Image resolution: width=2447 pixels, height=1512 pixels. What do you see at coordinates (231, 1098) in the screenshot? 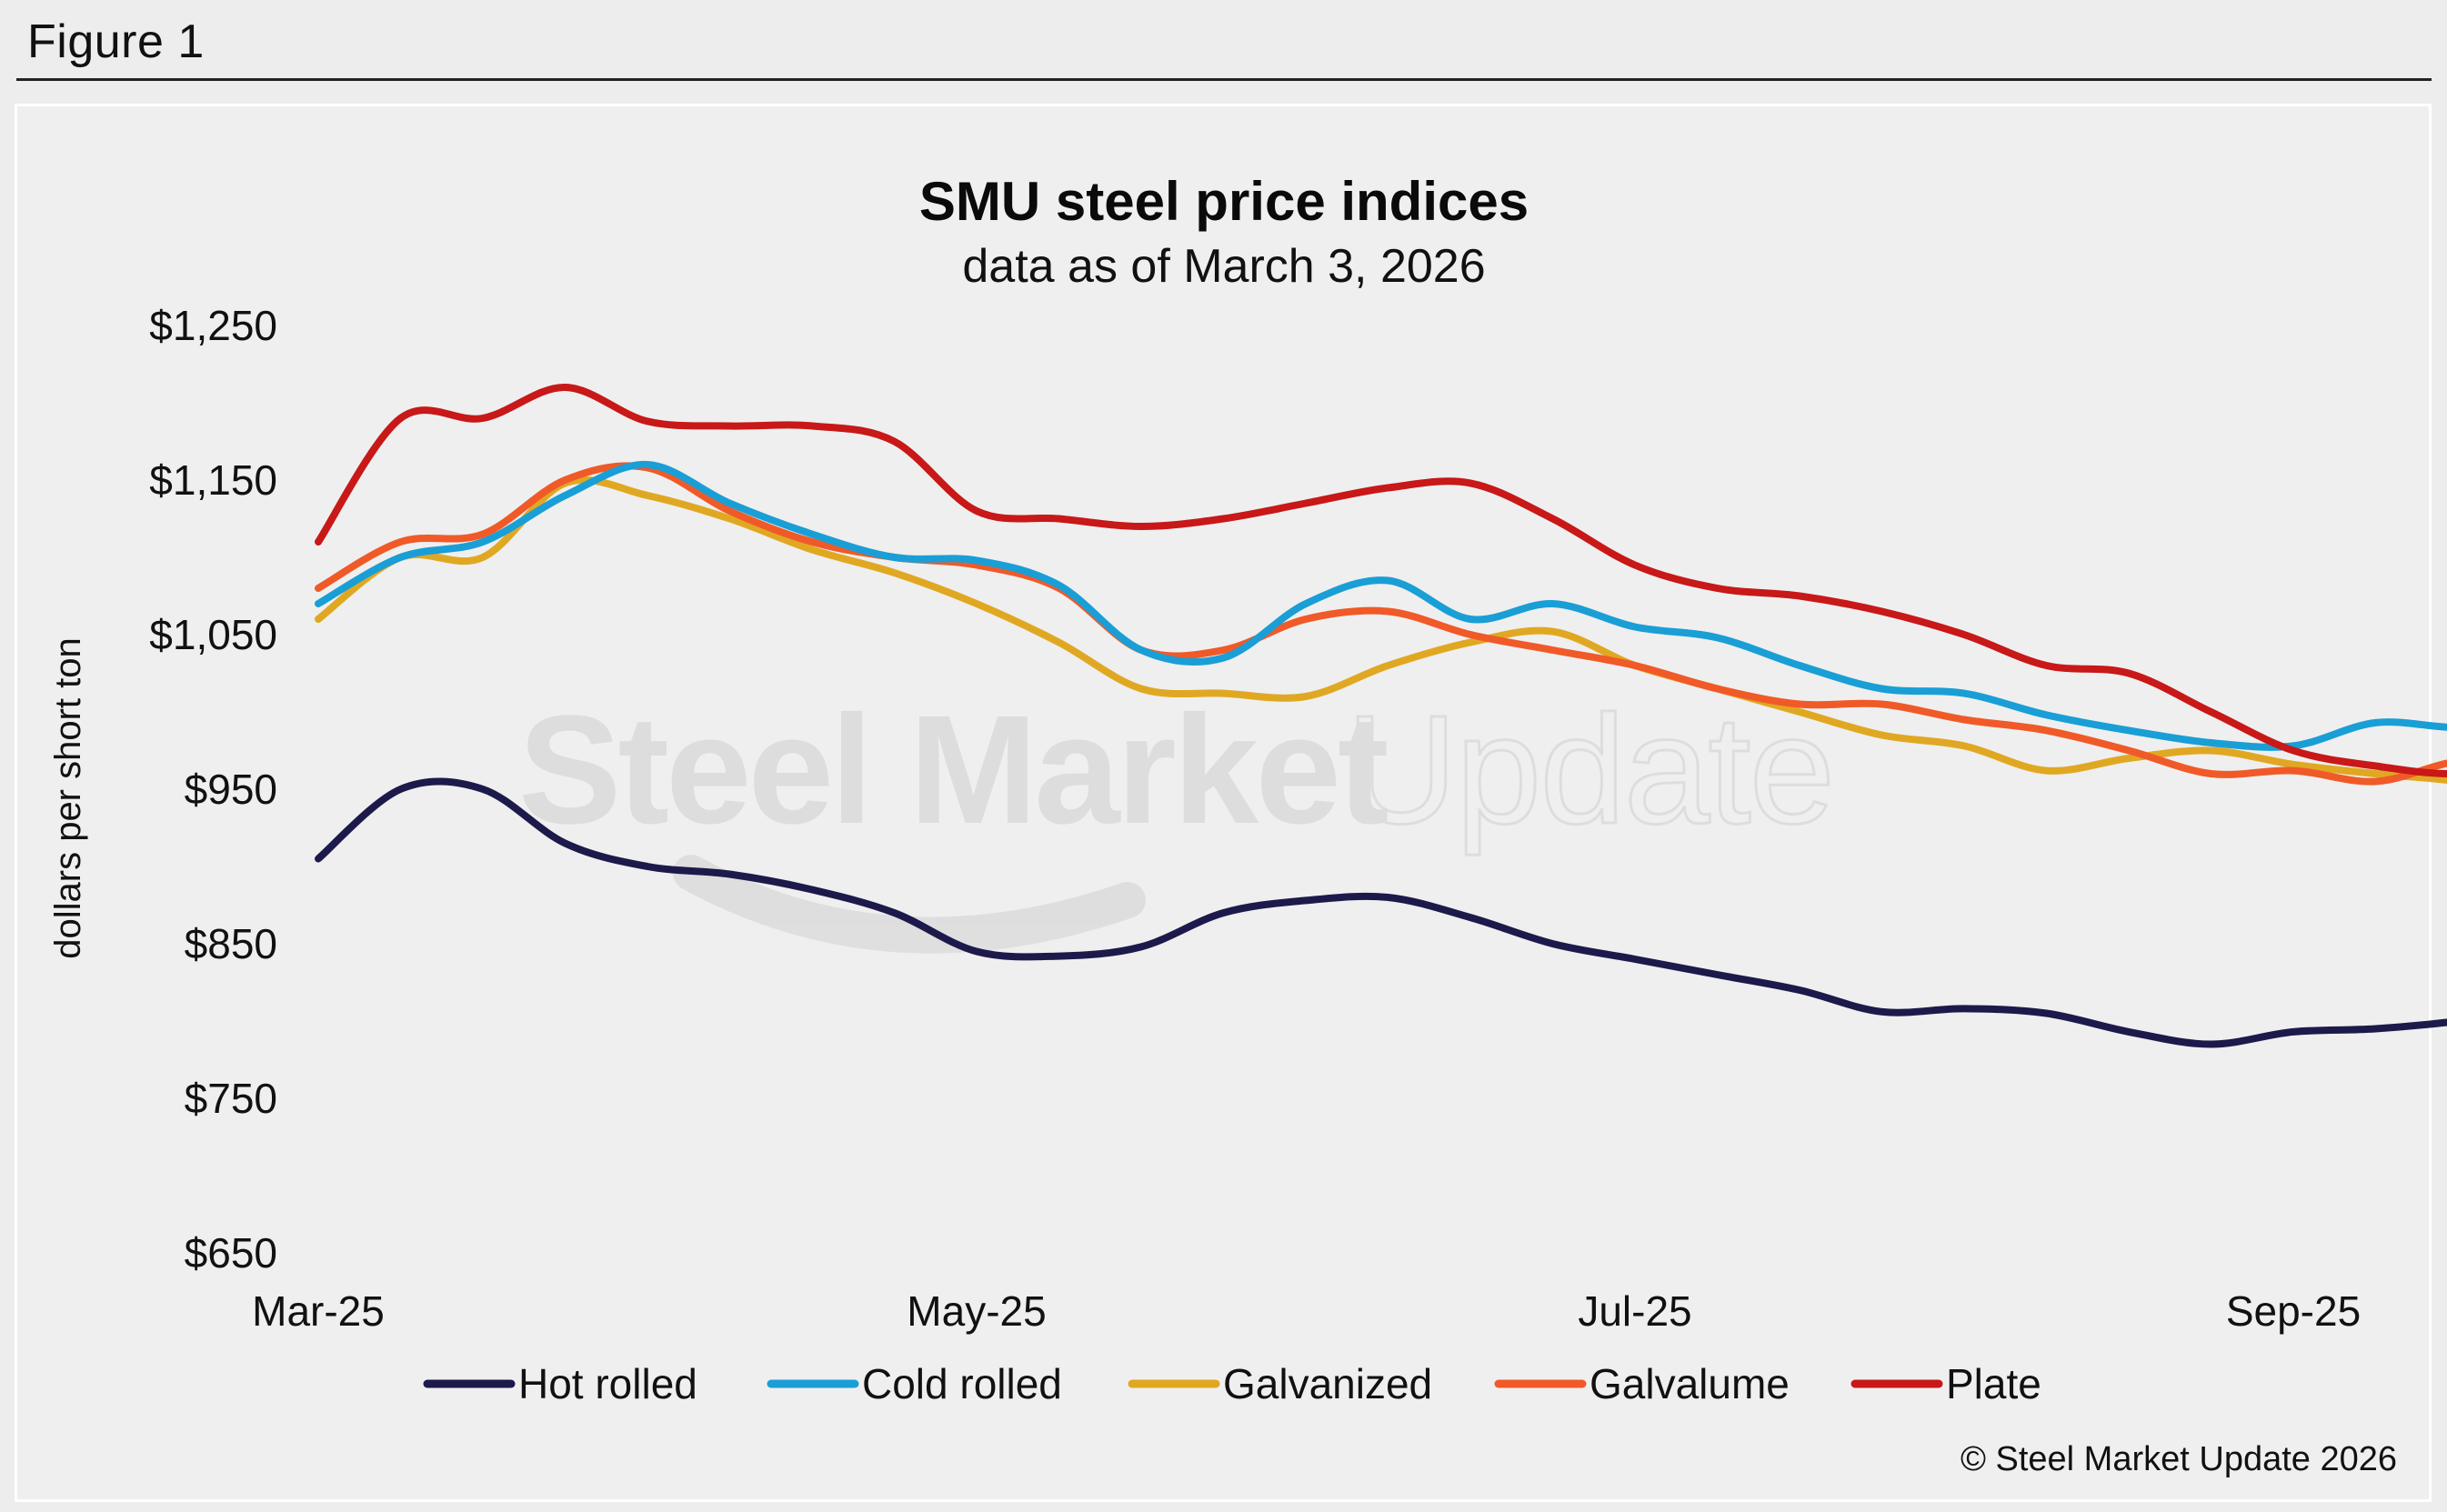
I see `y-tick-label: $750` at bounding box center [231, 1098].